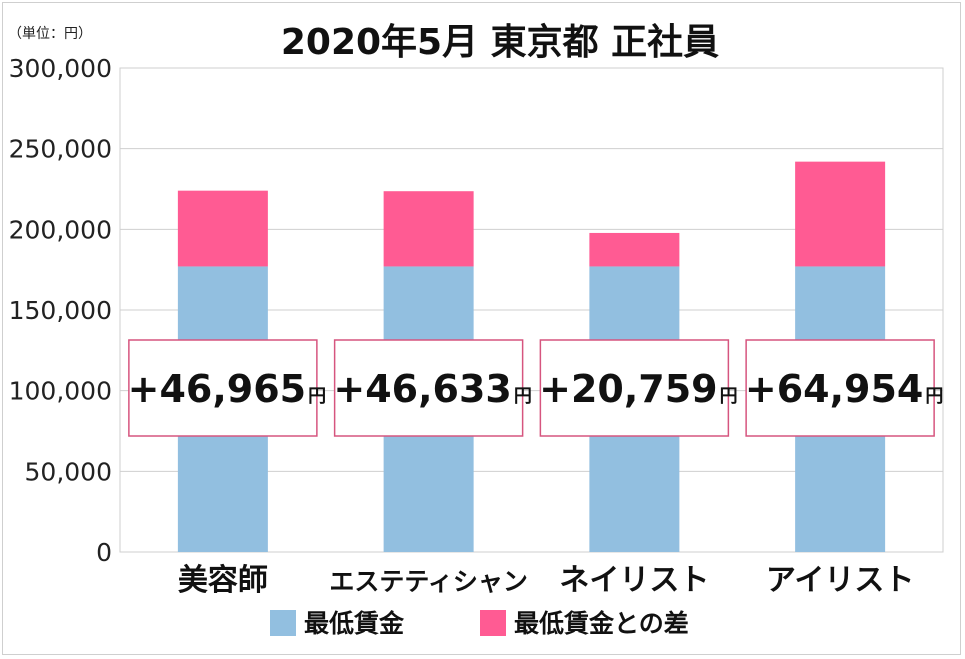  I want to click on callouts: +46,965 円 +46,633 円 +20,759 円 +64,954 円, so click(535, 388).